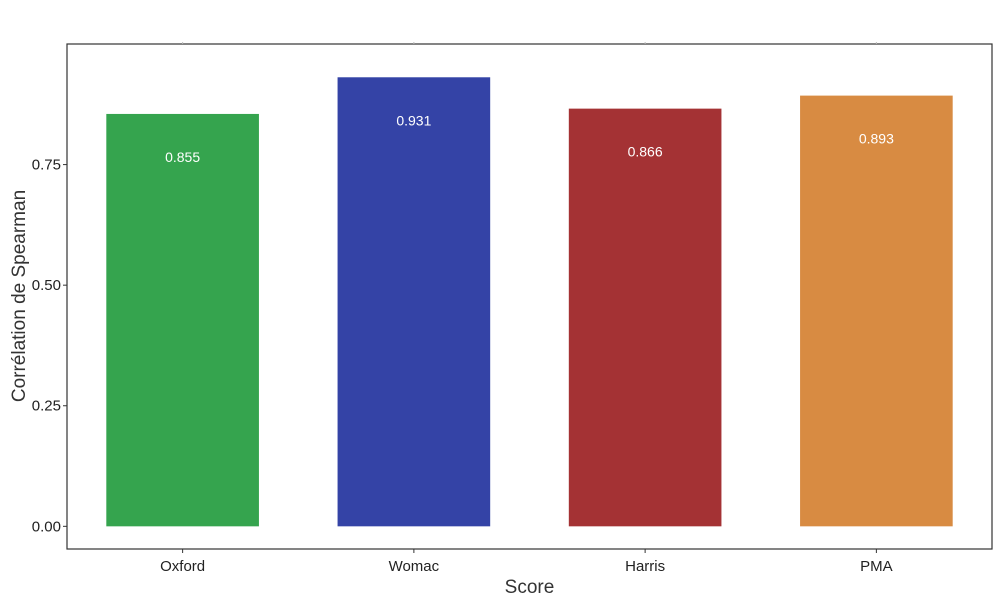 This screenshot has width=1000, height=600. I want to click on bar-womac, so click(414, 302).